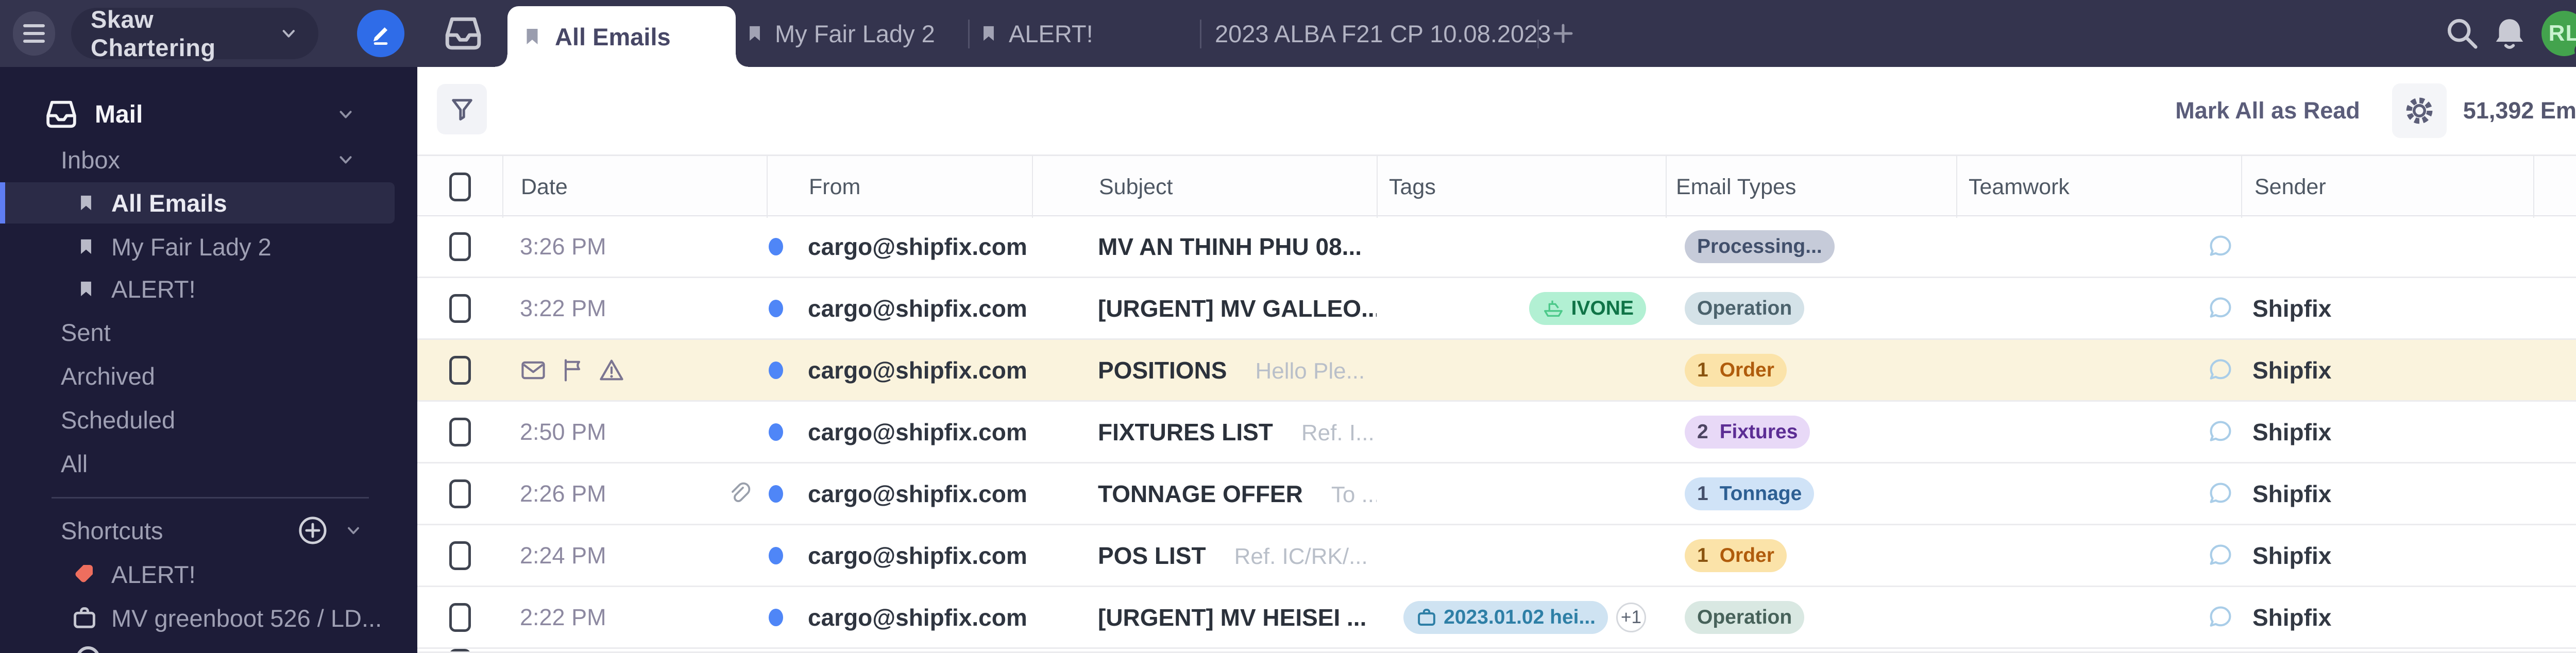  What do you see at coordinates (1563, 33) in the screenshot?
I see `add-tab-icon` at bounding box center [1563, 33].